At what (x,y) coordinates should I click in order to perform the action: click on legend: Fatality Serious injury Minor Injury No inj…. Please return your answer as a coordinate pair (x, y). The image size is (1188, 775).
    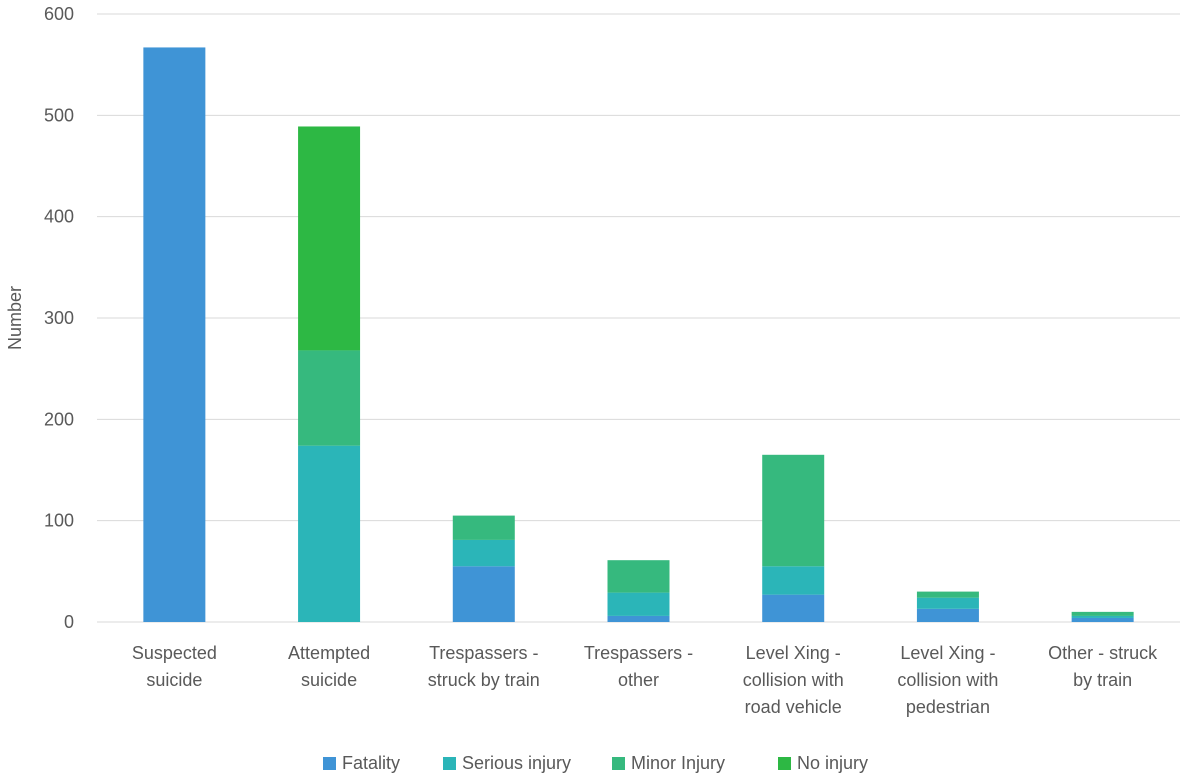
    Looking at the image, I should click on (595, 763).